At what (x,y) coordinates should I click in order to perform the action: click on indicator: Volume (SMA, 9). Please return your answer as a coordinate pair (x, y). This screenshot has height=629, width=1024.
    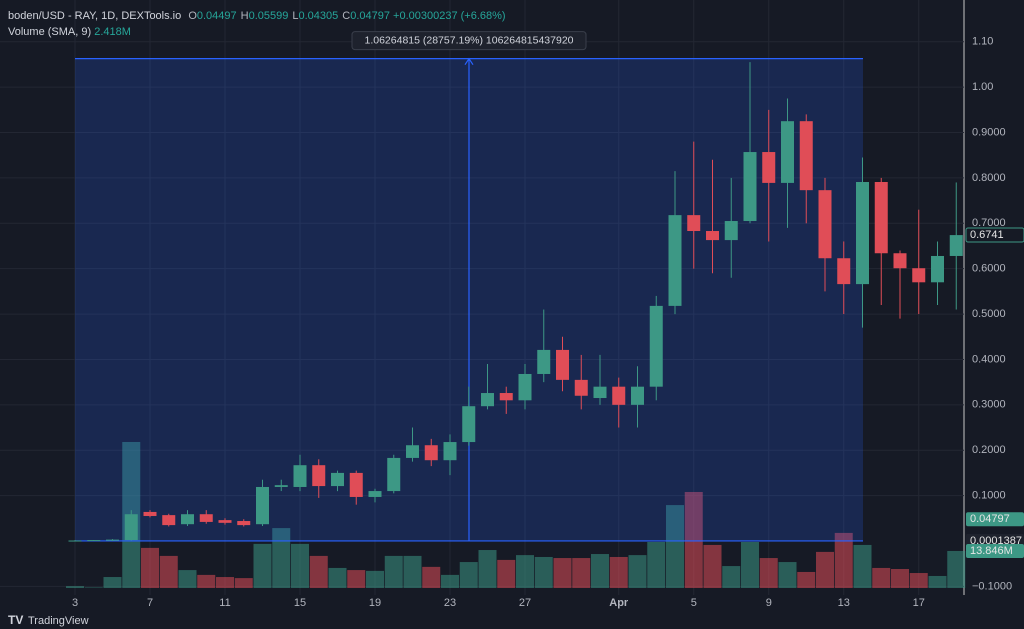
    Looking at the image, I should click on (50, 32).